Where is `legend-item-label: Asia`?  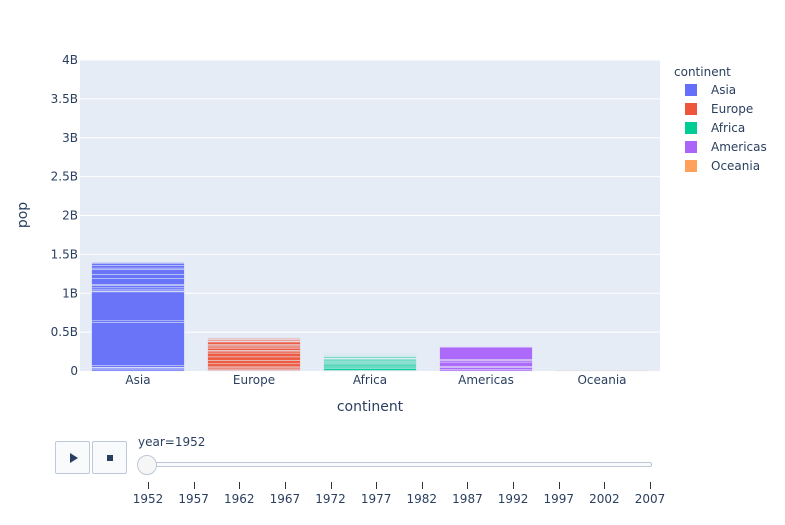 legend-item-label: Asia is located at coordinates (723, 90).